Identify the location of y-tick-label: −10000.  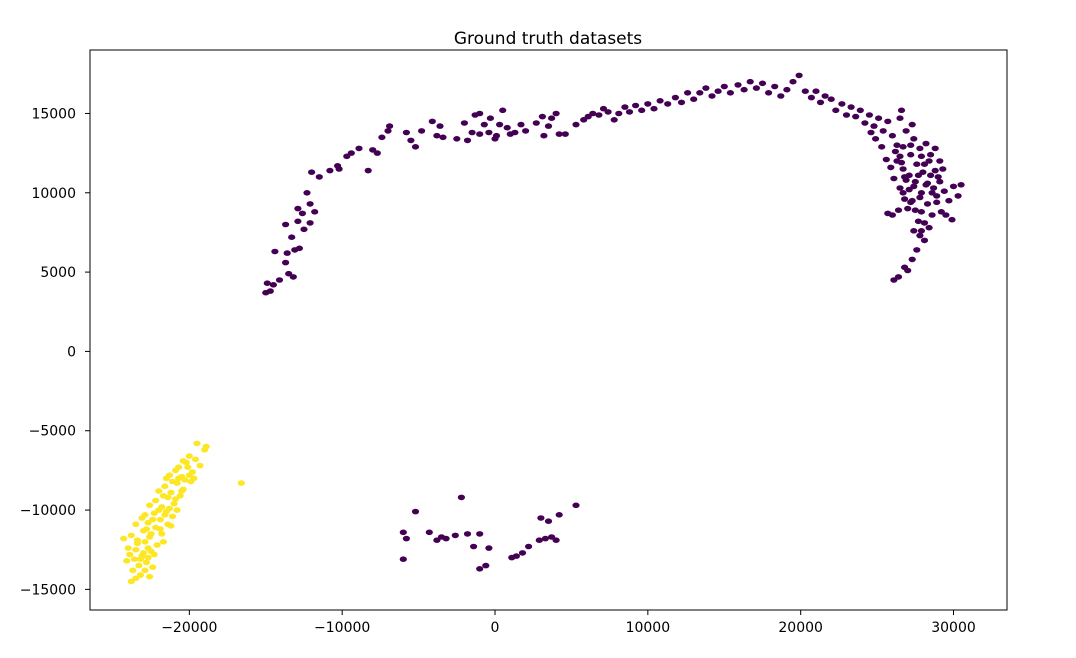
(48, 511).